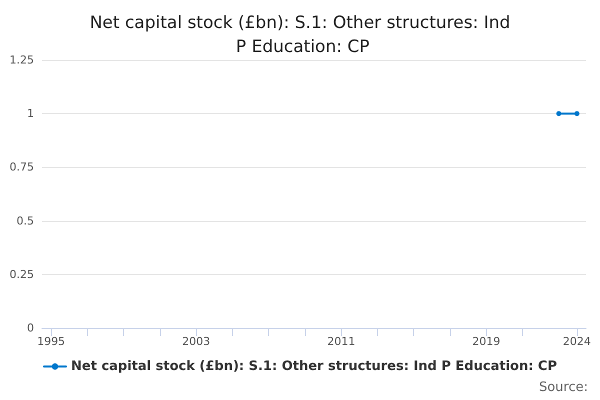 The height and width of the screenshot is (400, 600). I want to click on y-tick-label: 0.75, so click(22, 167).